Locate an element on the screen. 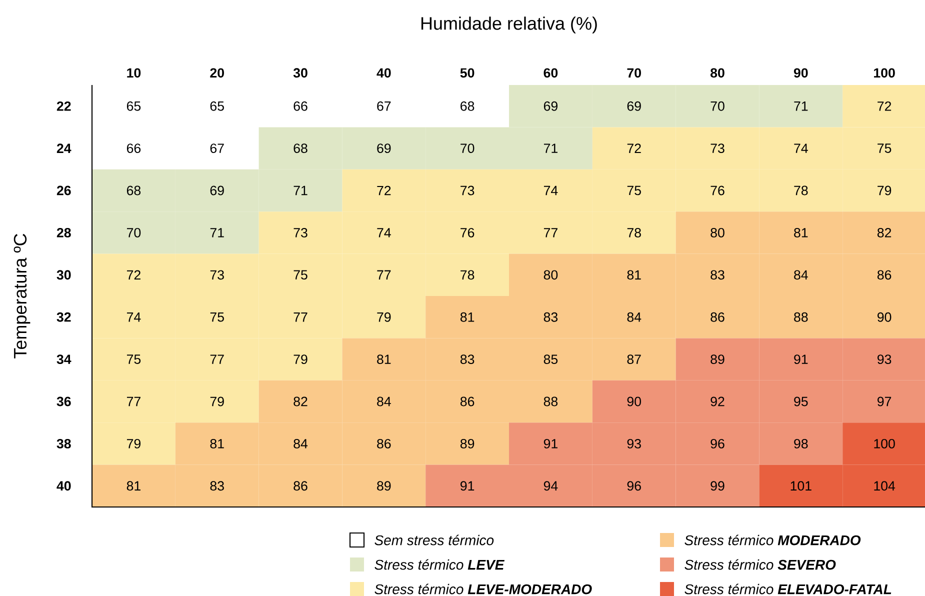 This screenshot has height=596, width=925. x-tick-label: 60 is located at coordinates (551, 73).